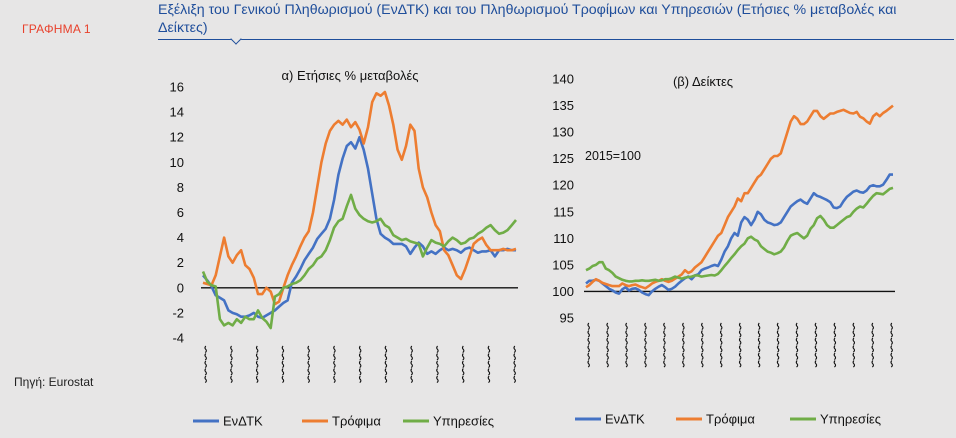 Image resolution: width=956 pixels, height=438 pixels. I want to click on y-tick-label: 110, so click(563, 238).